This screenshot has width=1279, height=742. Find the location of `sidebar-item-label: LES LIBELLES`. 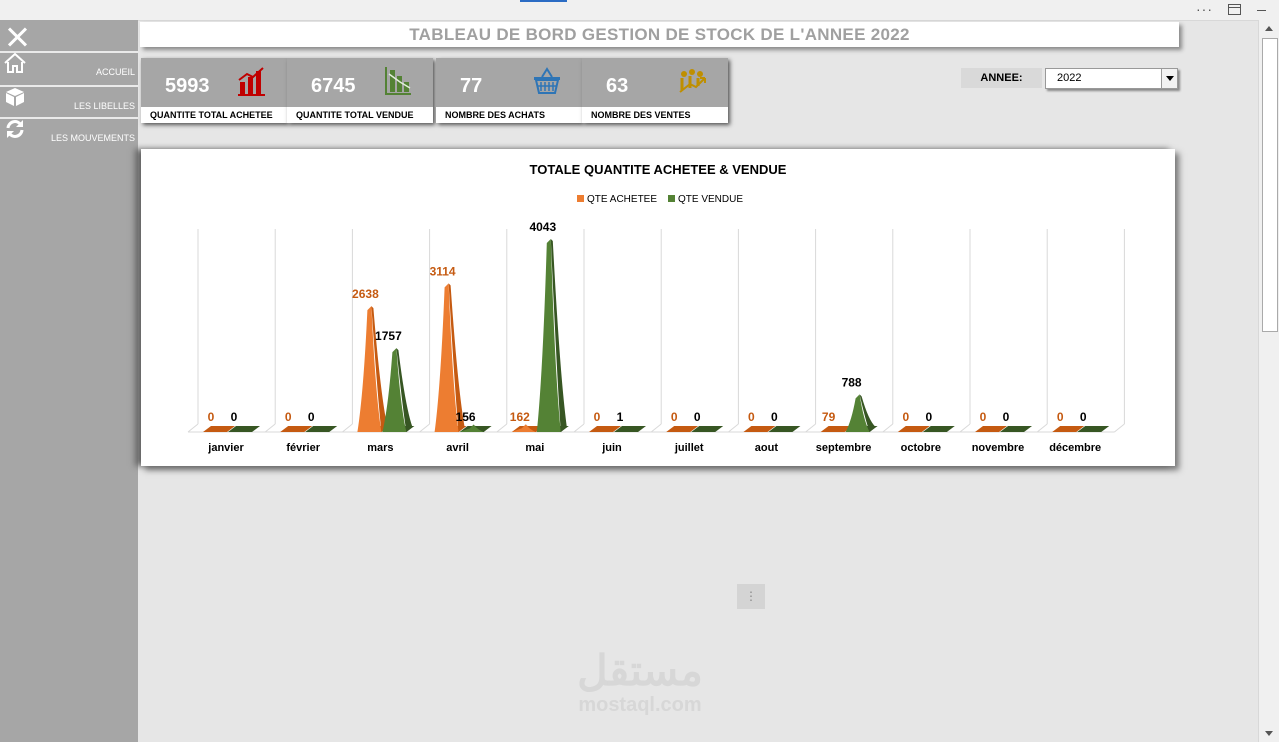

sidebar-item-label: LES LIBELLES is located at coordinates (104, 106).